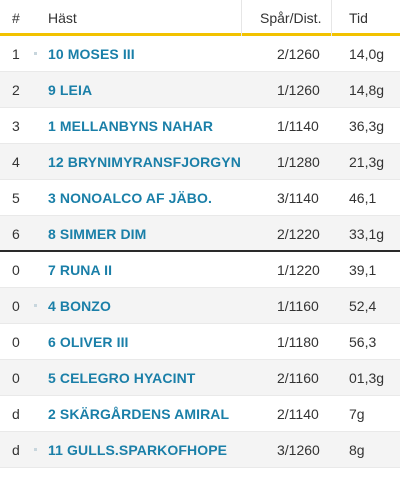 Image resolution: width=400 pixels, height=485 pixels. What do you see at coordinates (122, 378) in the screenshot?
I see `horse-link: 5 CELEGRO HYACINT` at bounding box center [122, 378].